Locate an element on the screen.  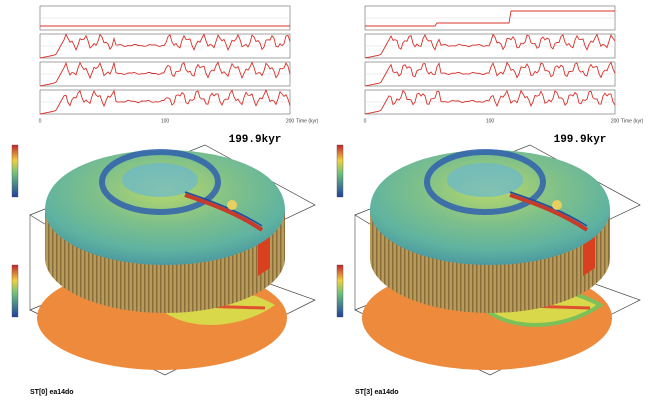
caption: ST[3] ea14do is located at coordinates (377, 392).